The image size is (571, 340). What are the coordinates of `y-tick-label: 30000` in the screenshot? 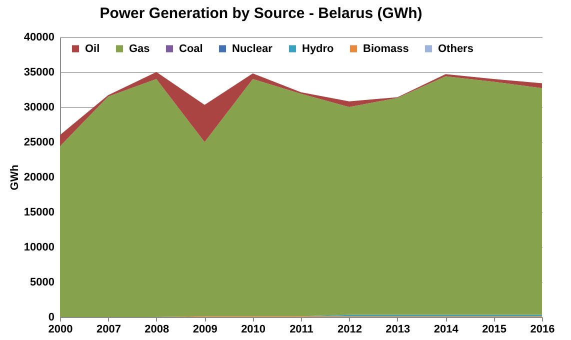 It's located at (39, 108).